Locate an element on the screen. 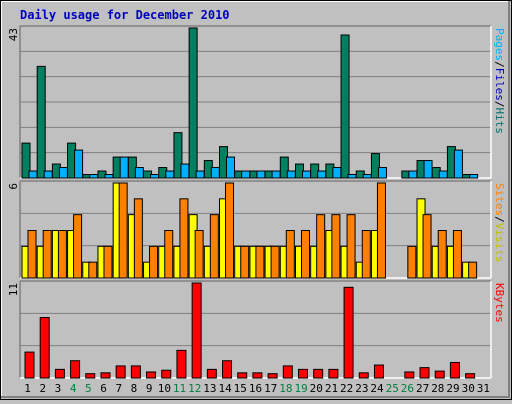 The width and height of the screenshot is (512, 404). x-tick-label-day-25: 25 is located at coordinates (392, 388).